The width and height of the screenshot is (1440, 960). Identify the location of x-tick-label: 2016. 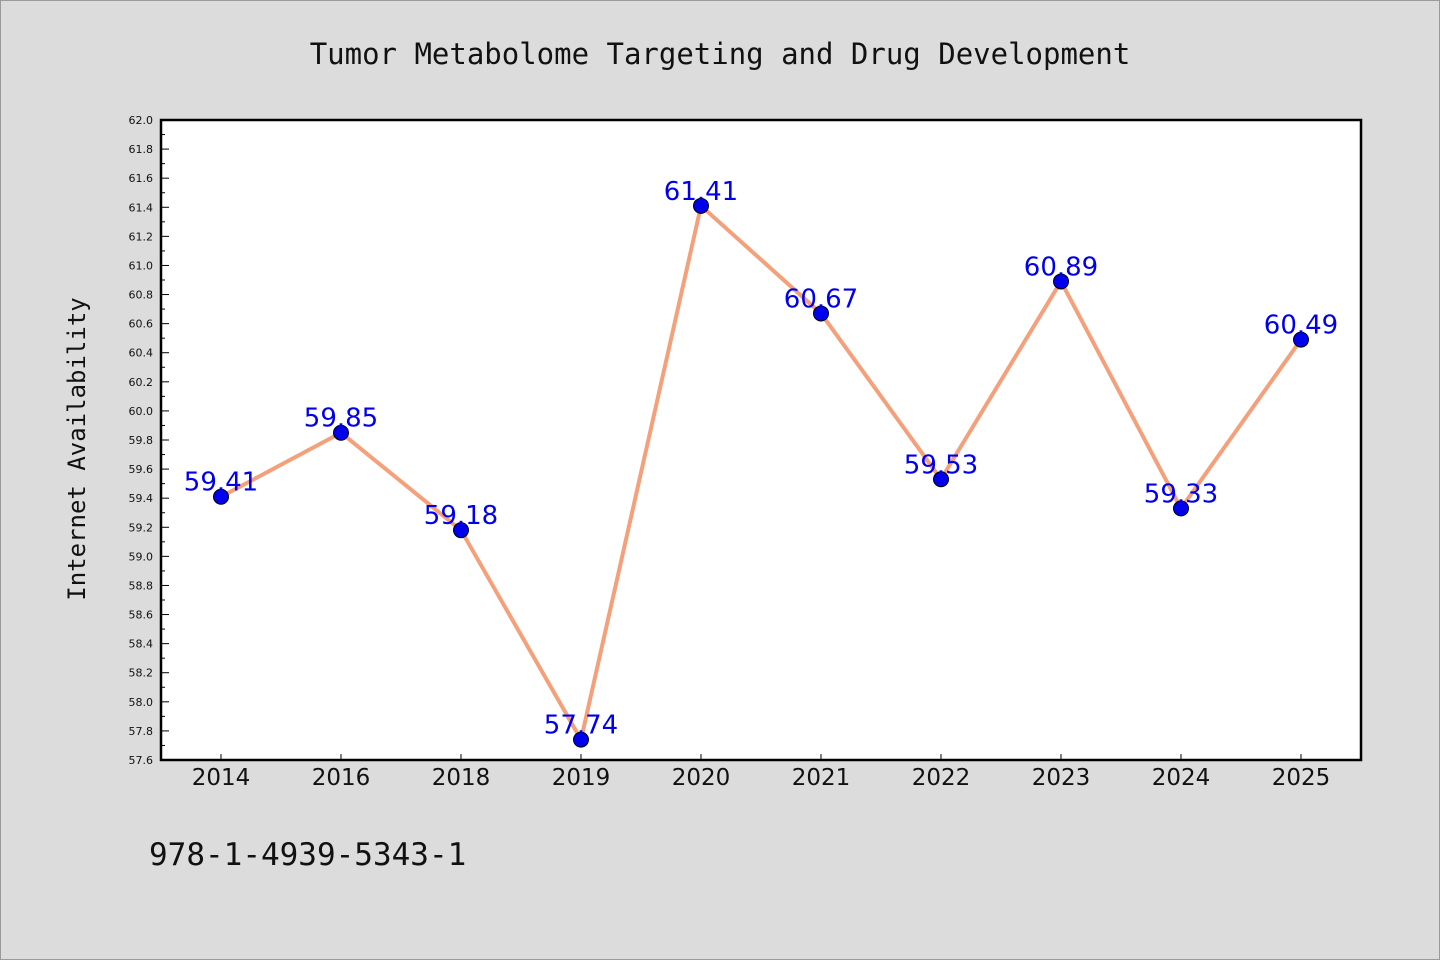
(341, 778).